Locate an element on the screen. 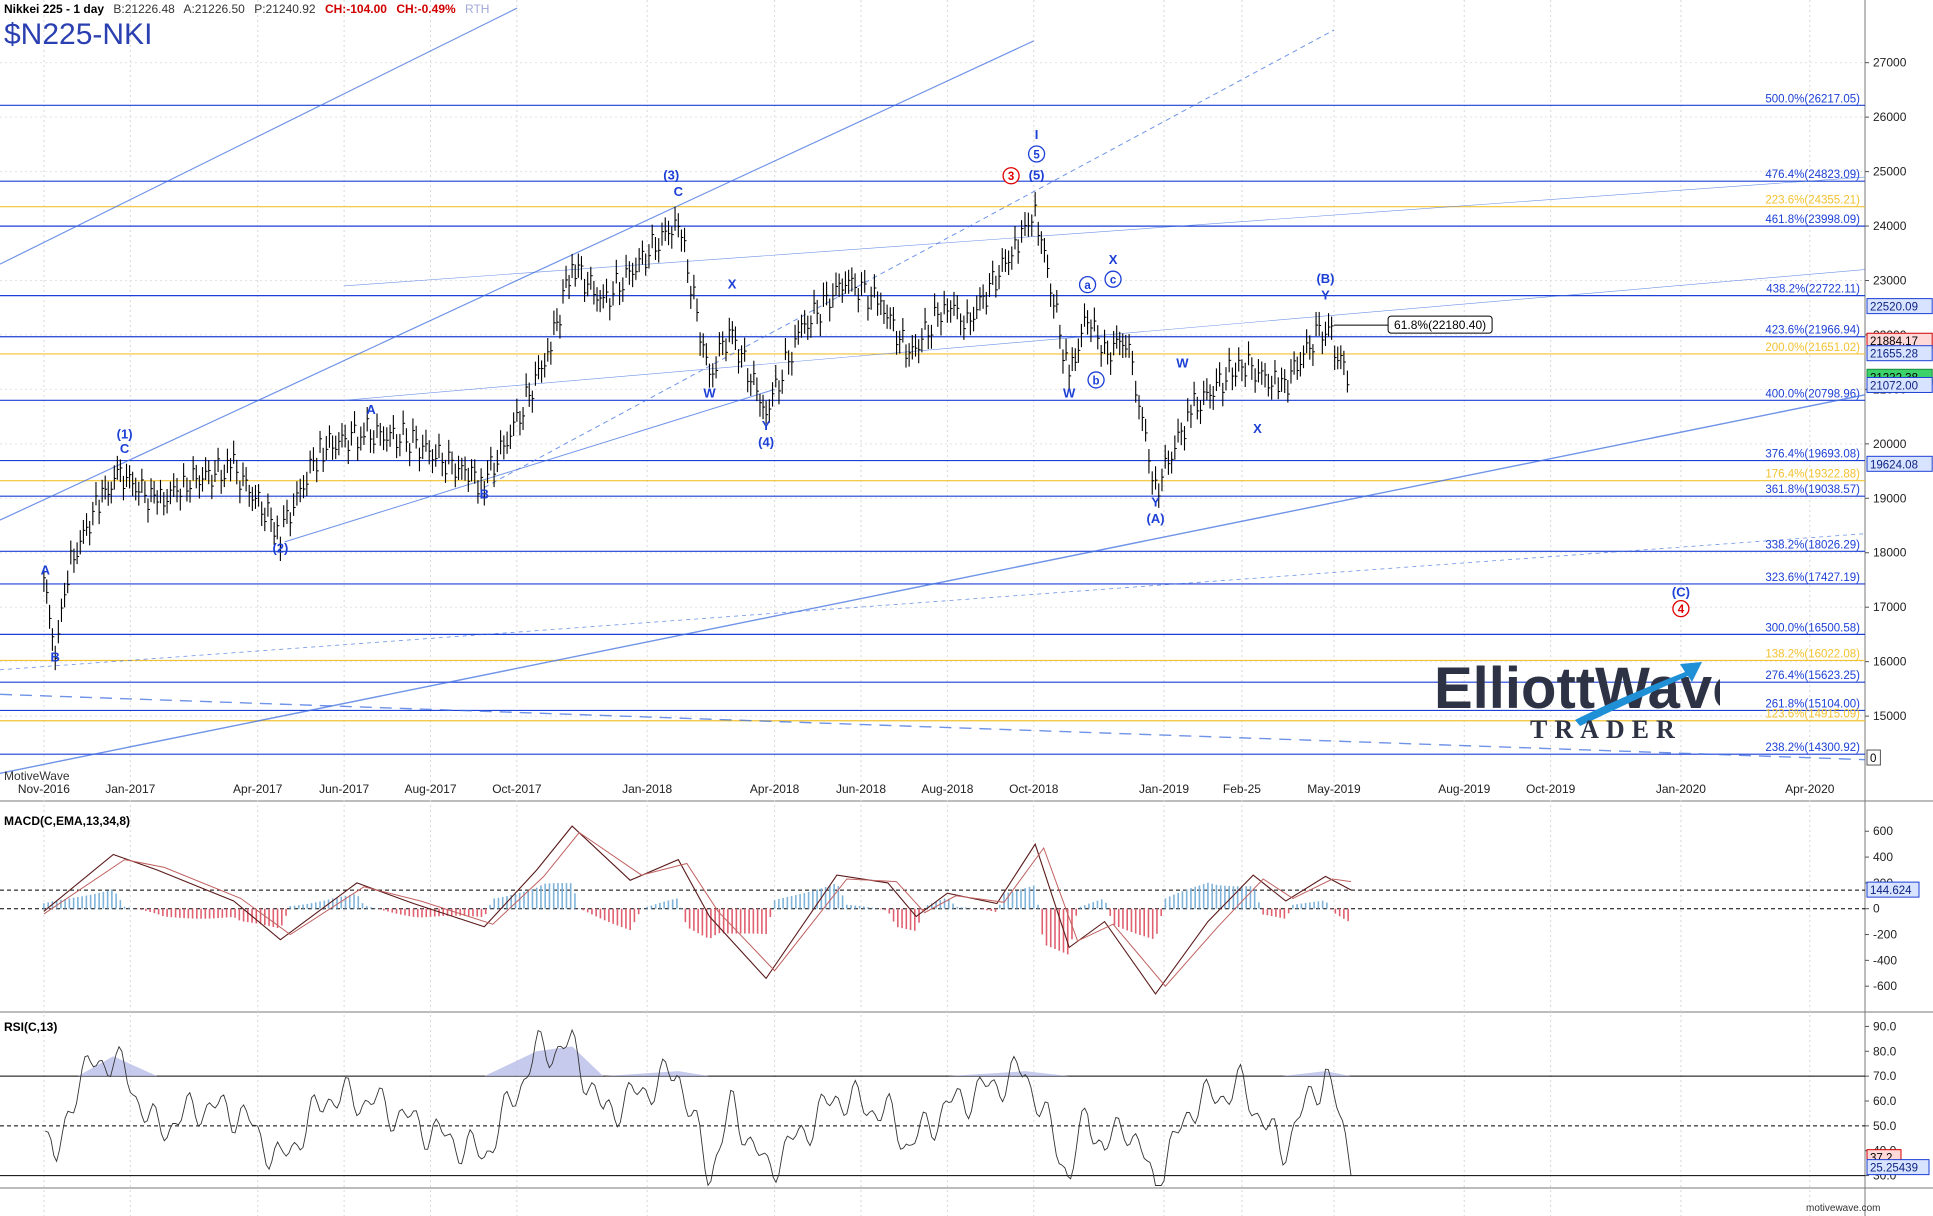 This screenshot has height=1216, width=1933. macd-y-tick-label: -200 is located at coordinates (1885, 935).